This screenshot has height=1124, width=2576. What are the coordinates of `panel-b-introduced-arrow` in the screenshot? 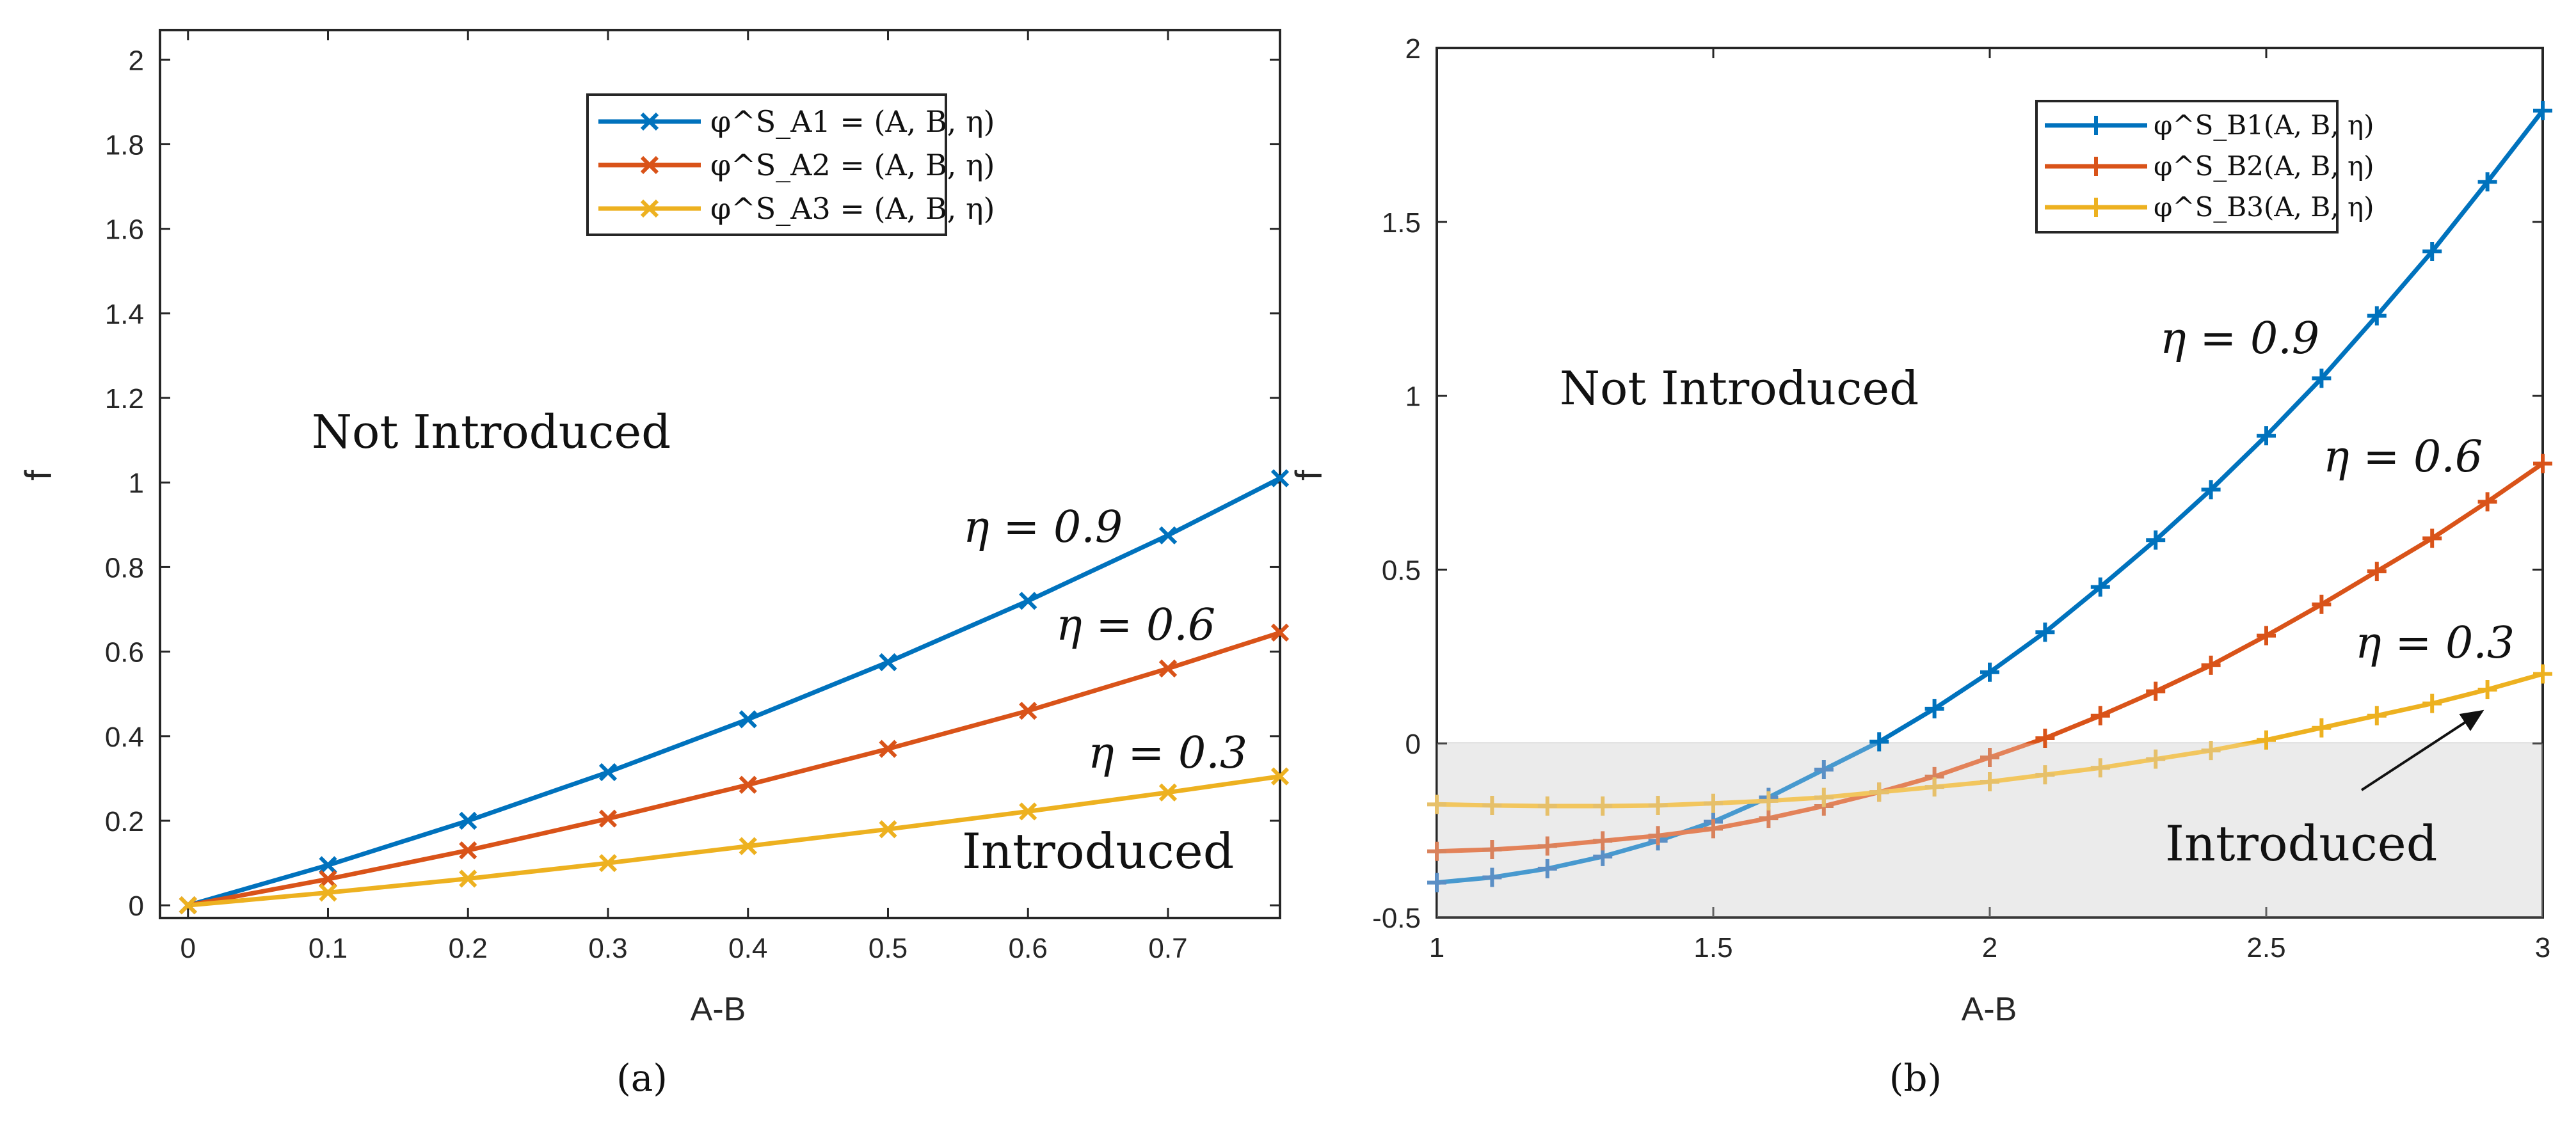 It's located at (2422, 750).